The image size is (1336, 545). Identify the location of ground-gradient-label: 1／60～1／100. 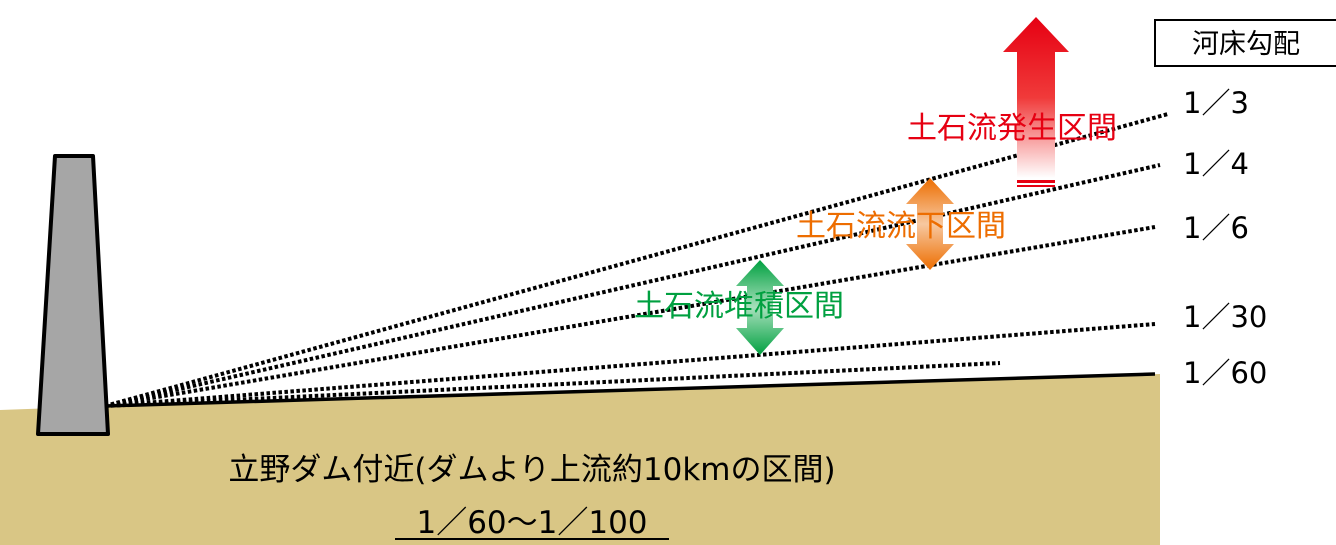
(531, 523).